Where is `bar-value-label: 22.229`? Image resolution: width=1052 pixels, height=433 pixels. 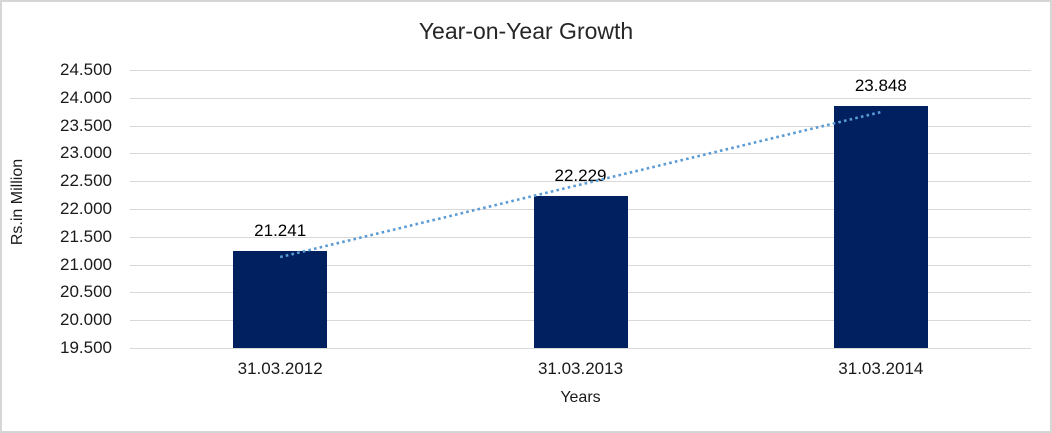
bar-value-label: 22.229 is located at coordinates (580, 176).